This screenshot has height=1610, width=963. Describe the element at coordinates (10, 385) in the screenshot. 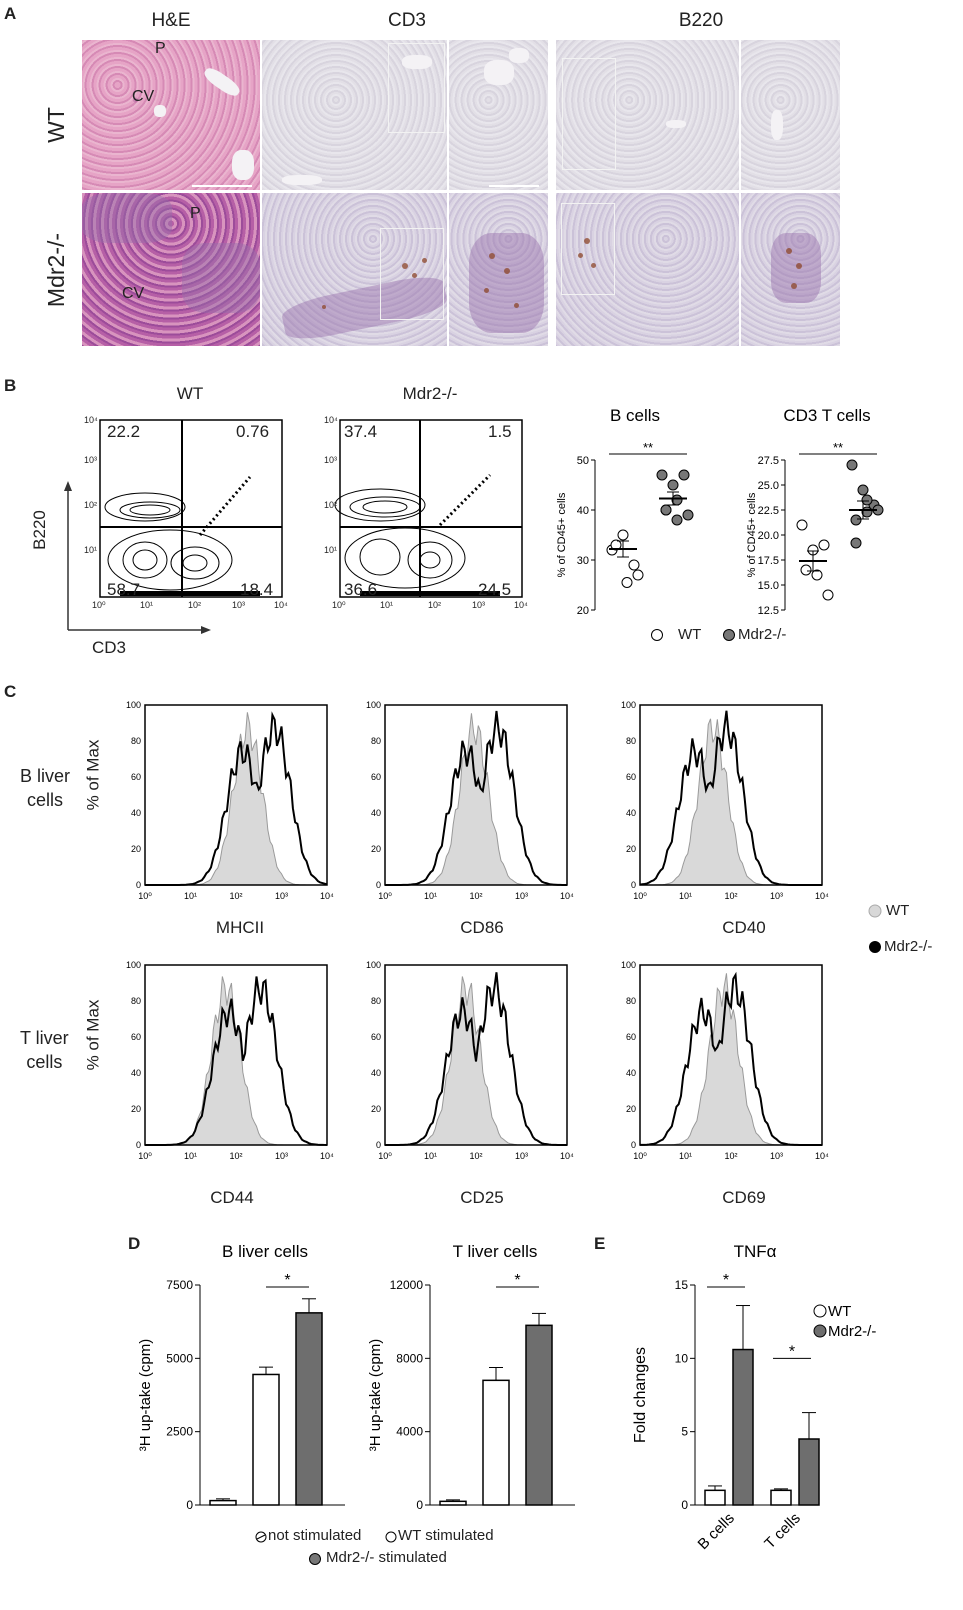

I see `panel-label-b: B` at that location.